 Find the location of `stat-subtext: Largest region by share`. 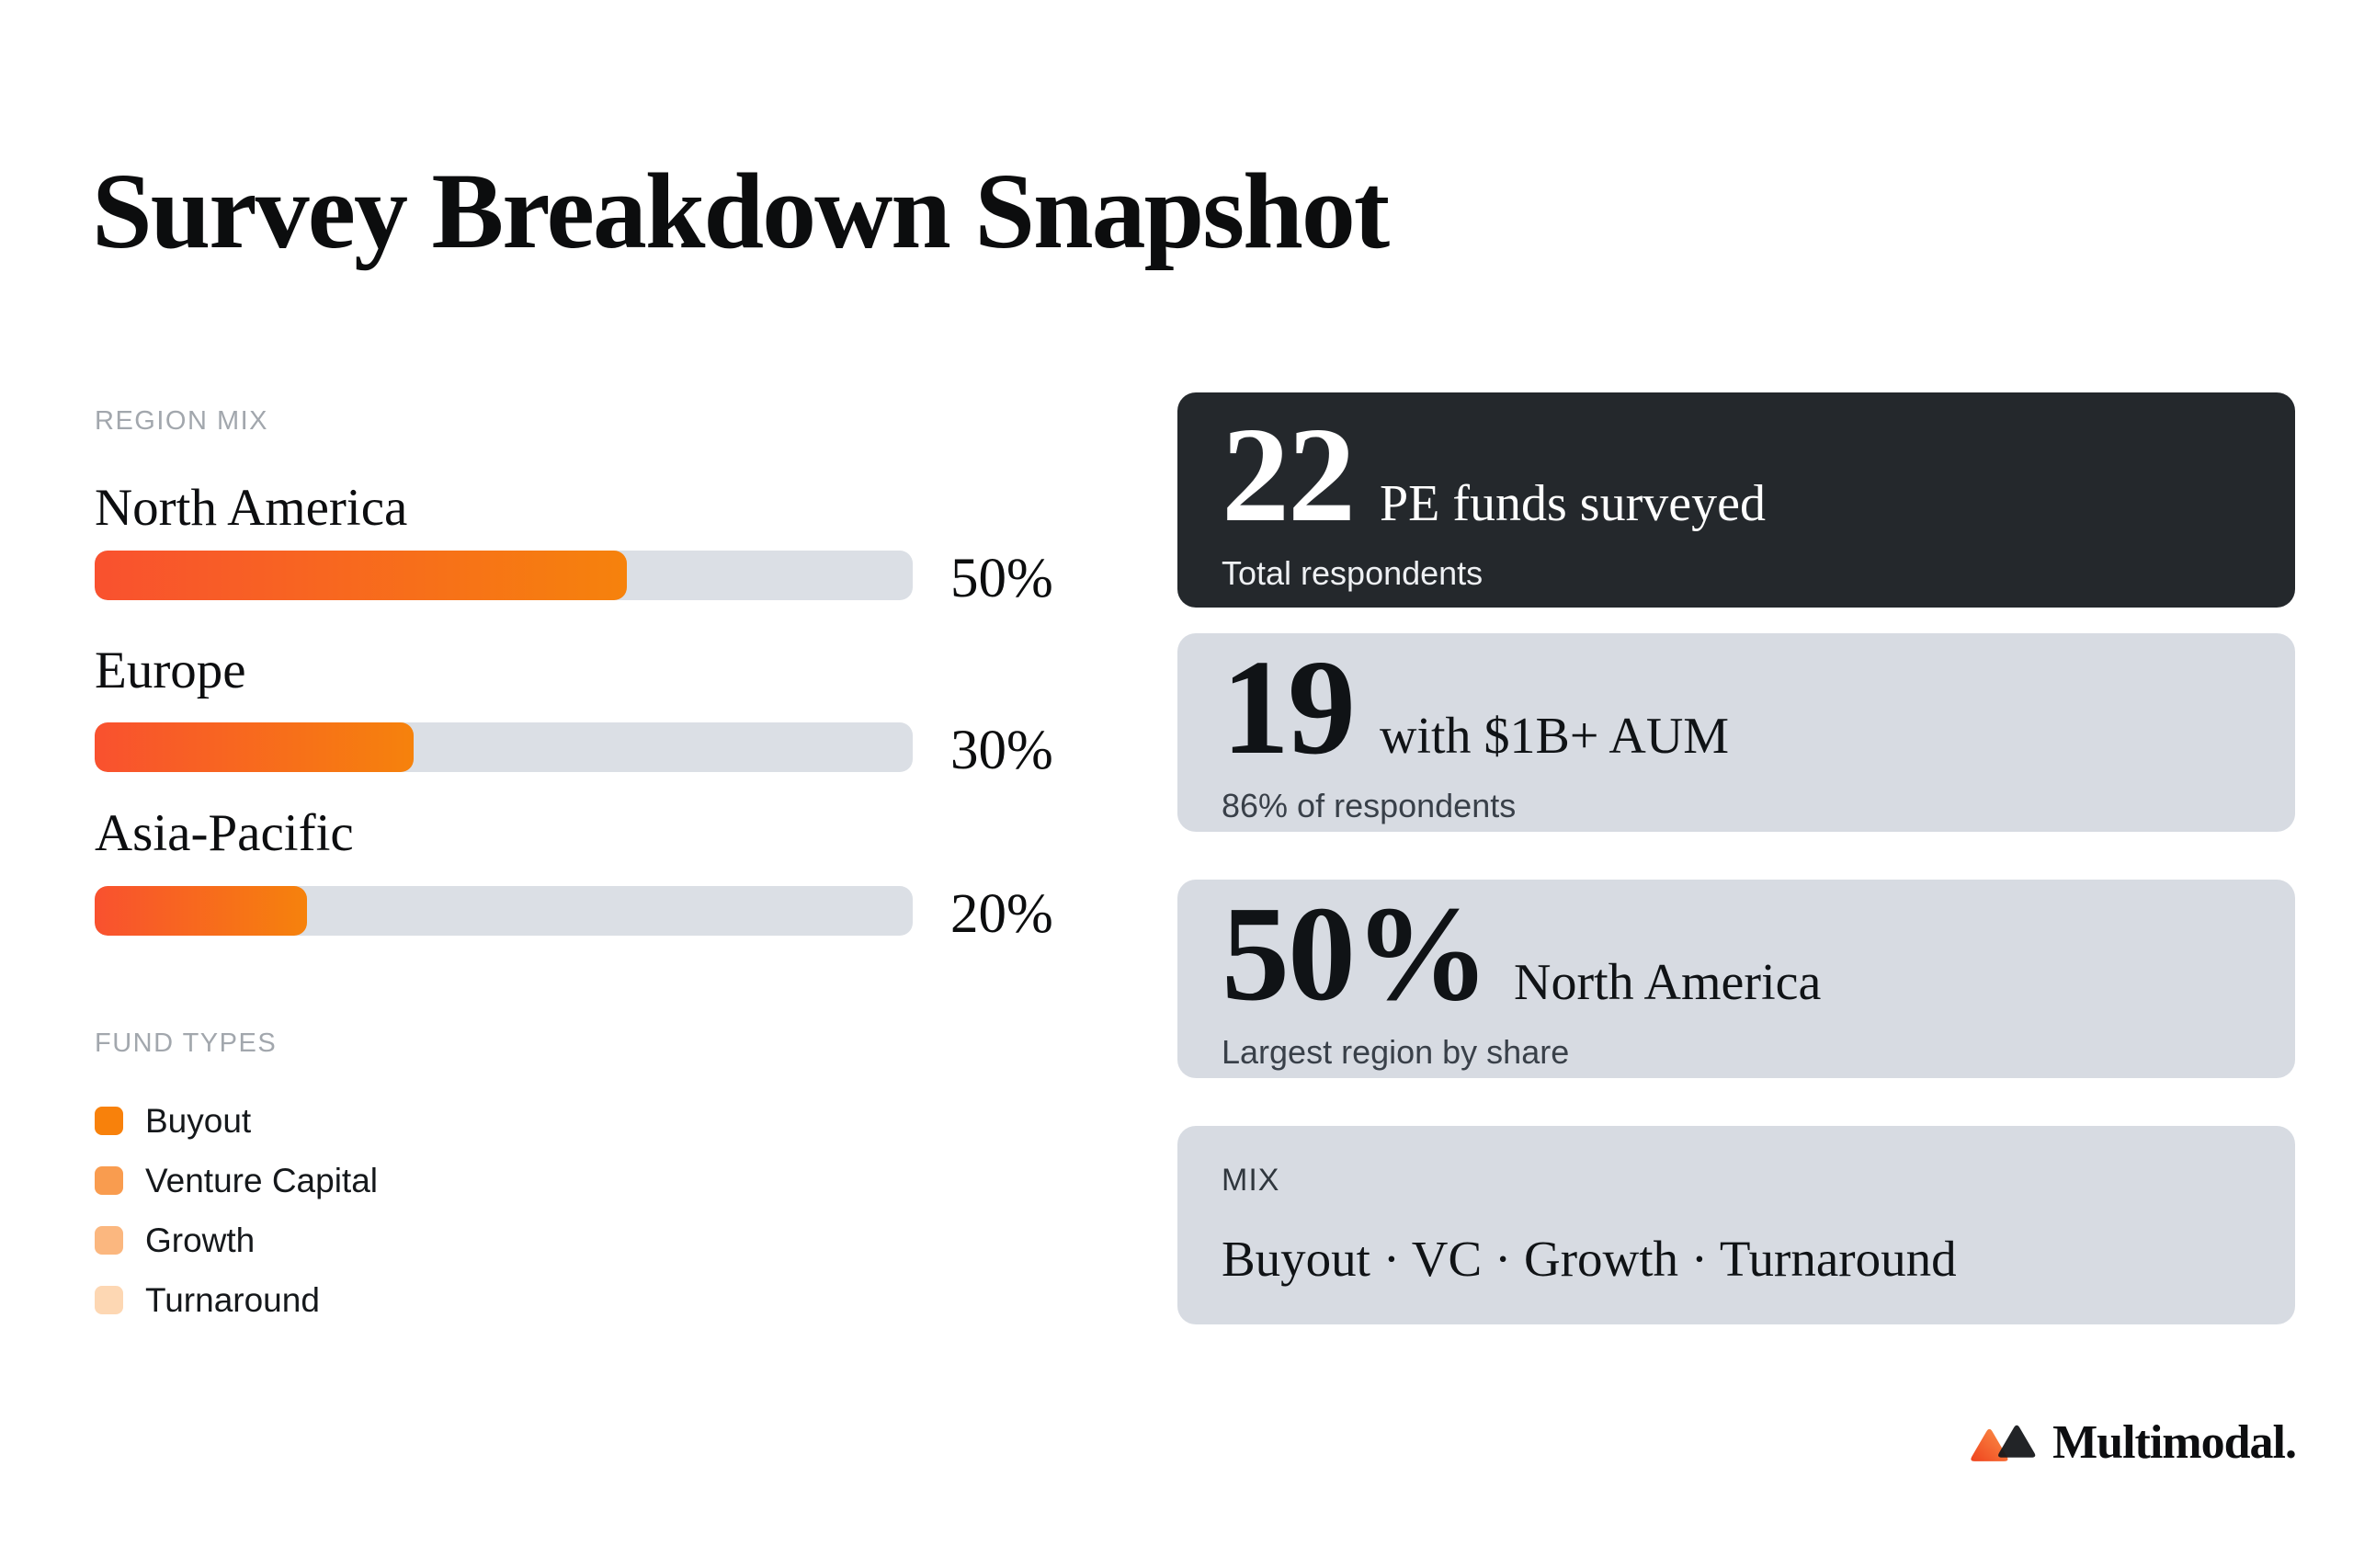

stat-subtext: Largest region by share is located at coordinates (1396, 1052).